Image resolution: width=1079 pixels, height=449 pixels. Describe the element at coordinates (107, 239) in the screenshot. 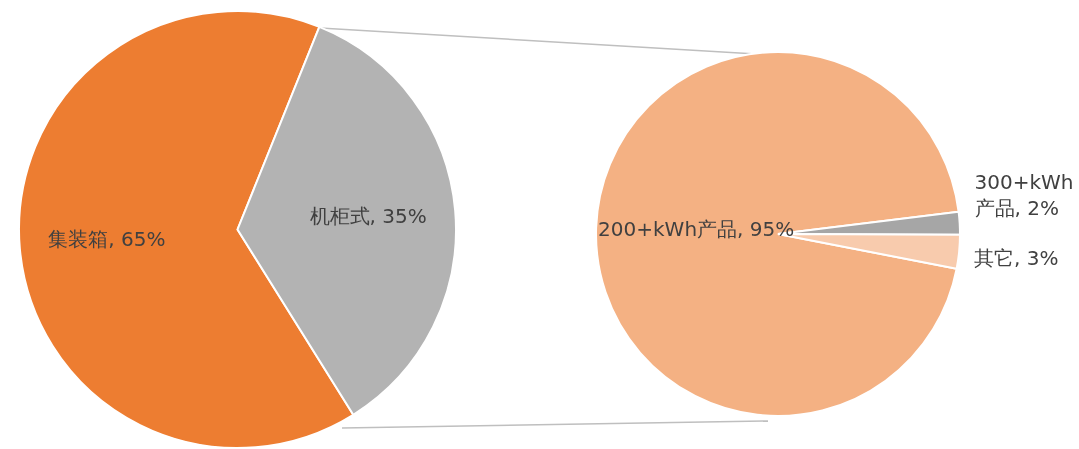

I see `slice-label: 集装箱, 65%` at that location.